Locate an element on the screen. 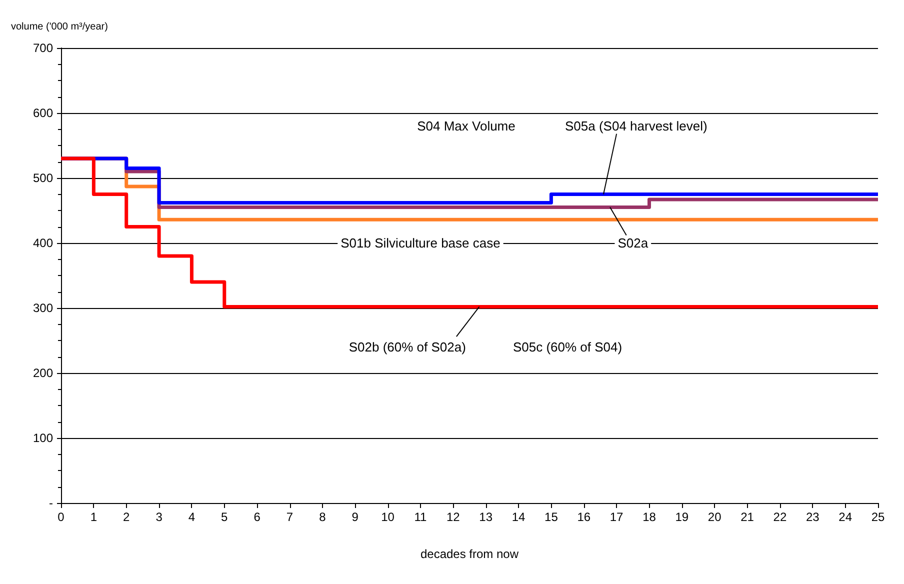 The height and width of the screenshot is (584, 904). x-tick-label: 19 is located at coordinates (682, 517).